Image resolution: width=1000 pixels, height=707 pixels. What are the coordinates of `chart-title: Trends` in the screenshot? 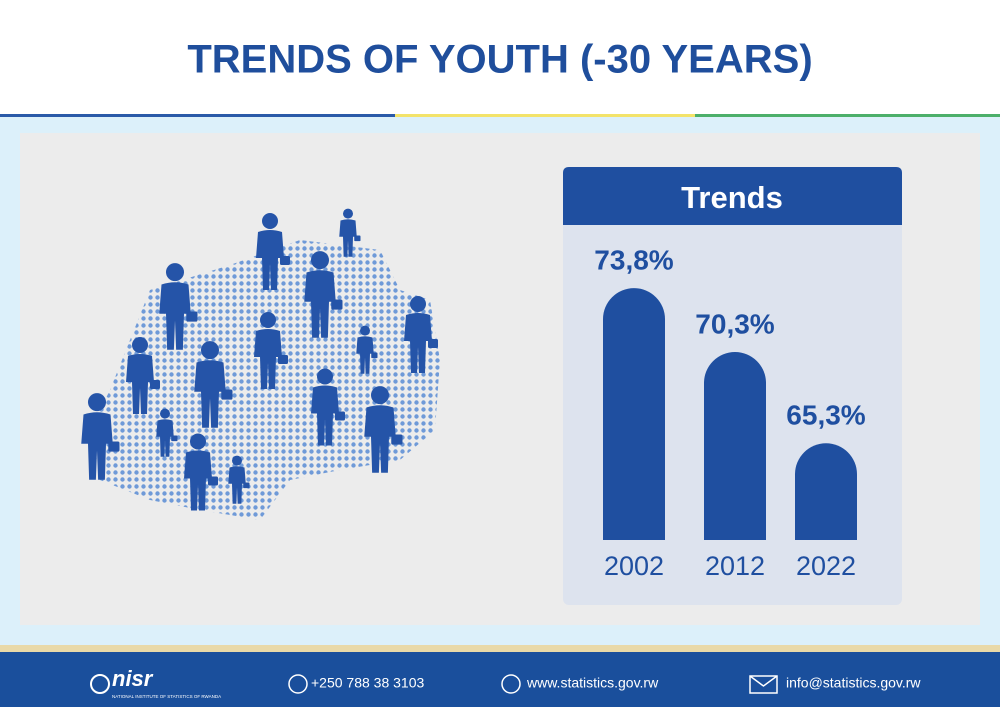 It's located at (732, 197).